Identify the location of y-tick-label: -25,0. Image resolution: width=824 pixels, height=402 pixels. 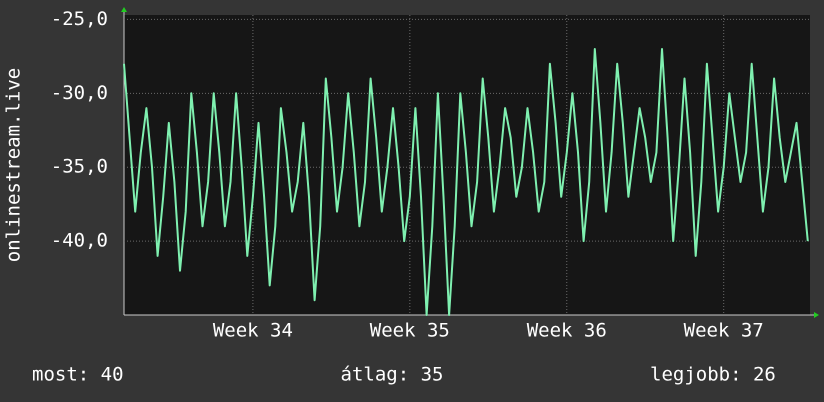
(79, 19).